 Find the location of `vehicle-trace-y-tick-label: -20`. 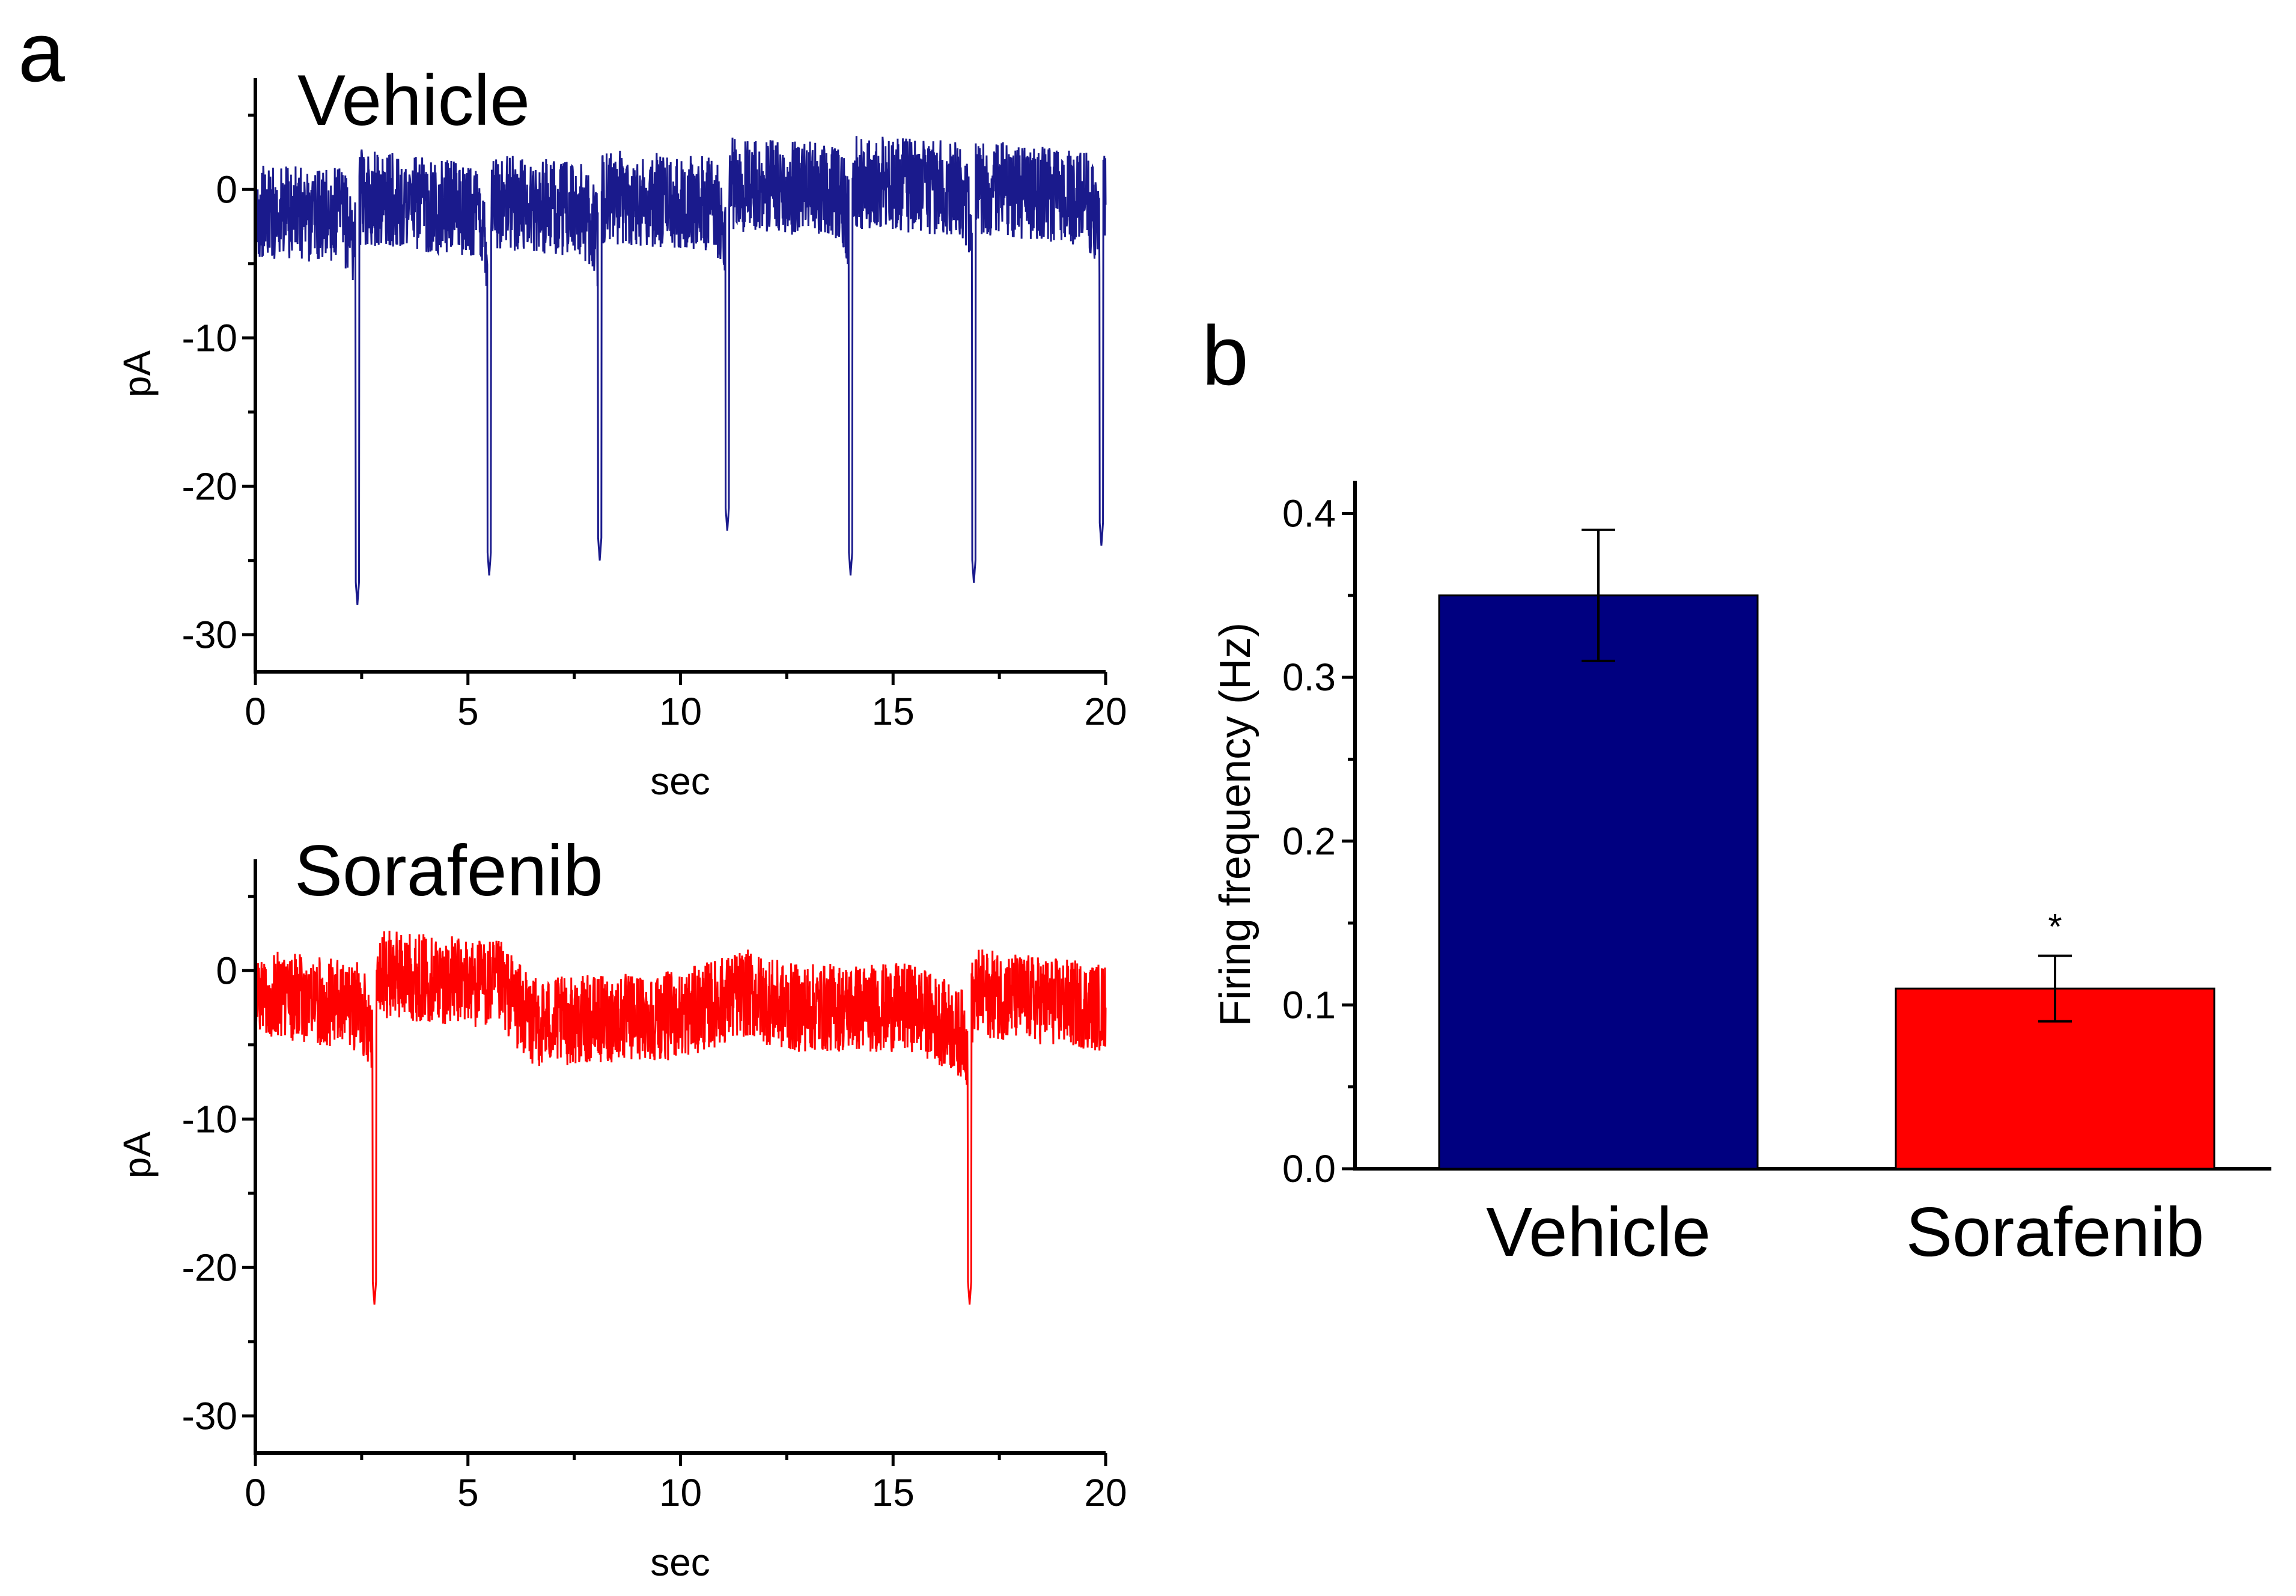

vehicle-trace-y-tick-label: -20 is located at coordinates (210, 486).